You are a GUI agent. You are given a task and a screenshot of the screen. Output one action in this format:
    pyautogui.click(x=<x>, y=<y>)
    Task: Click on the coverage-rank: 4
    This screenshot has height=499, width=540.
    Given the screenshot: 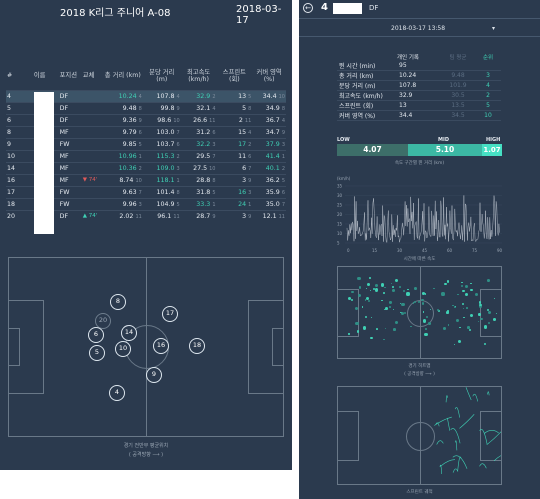 What is the action you would take?
    pyautogui.click(x=283, y=120)
    